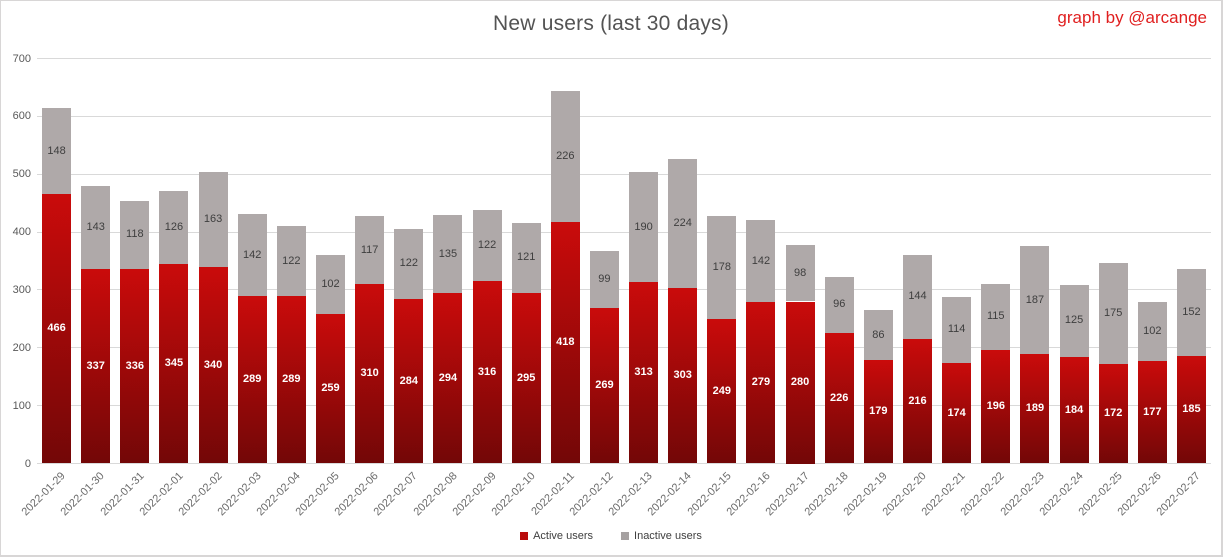 The width and height of the screenshot is (1223, 557). I want to click on bar-value-active: 179, so click(878, 411).